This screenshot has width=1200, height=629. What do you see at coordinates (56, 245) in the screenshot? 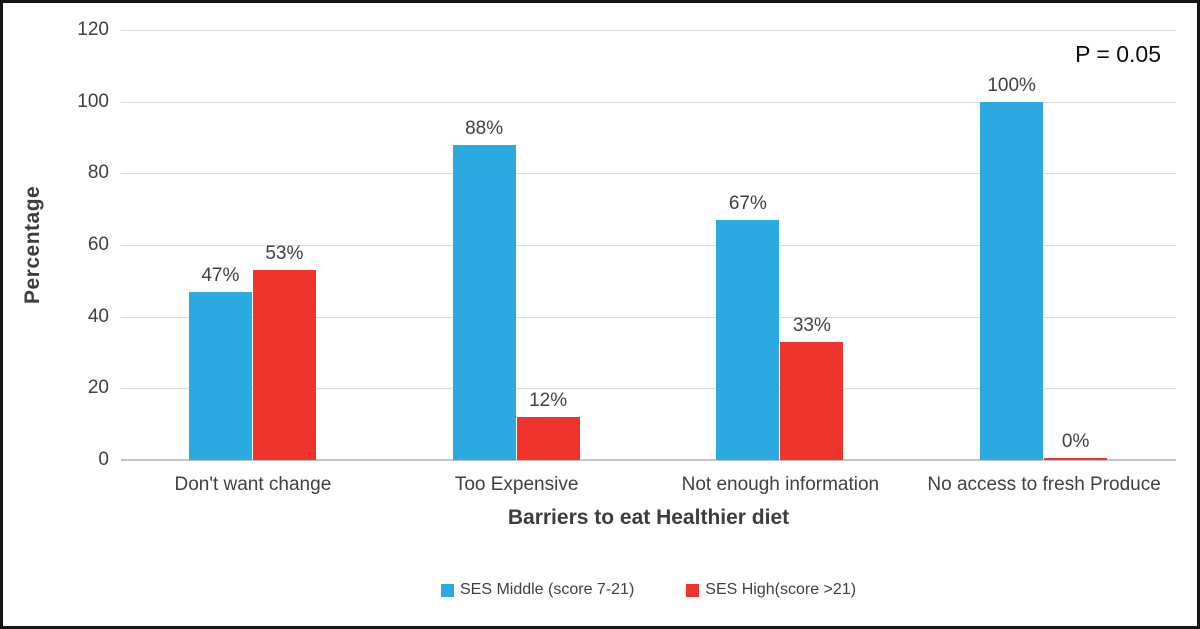
I see `y-axis-ticks: 120 100 80 60 40 20 0` at bounding box center [56, 245].